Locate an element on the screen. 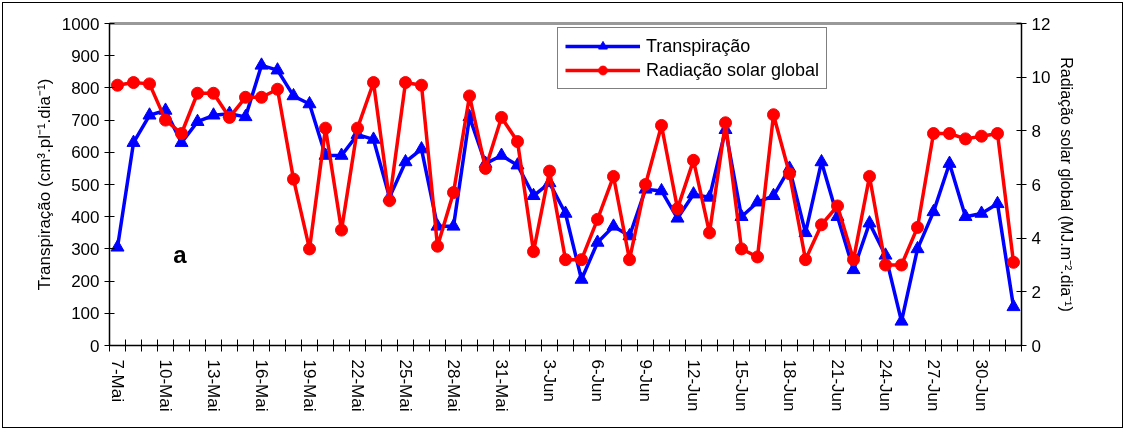 Image resolution: width=1127 pixels, height=432 pixels. y-tick-label: 0 is located at coordinates (95, 346).